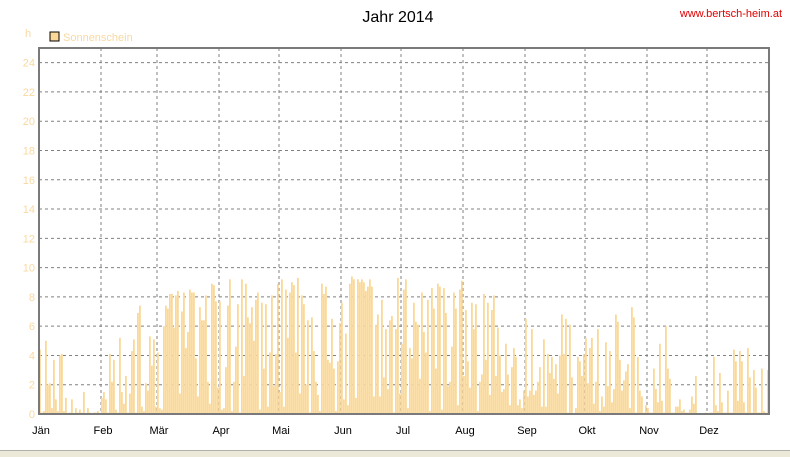 The height and width of the screenshot is (457, 790). I want to click on y-tick-label: 18, so click(29, 151).